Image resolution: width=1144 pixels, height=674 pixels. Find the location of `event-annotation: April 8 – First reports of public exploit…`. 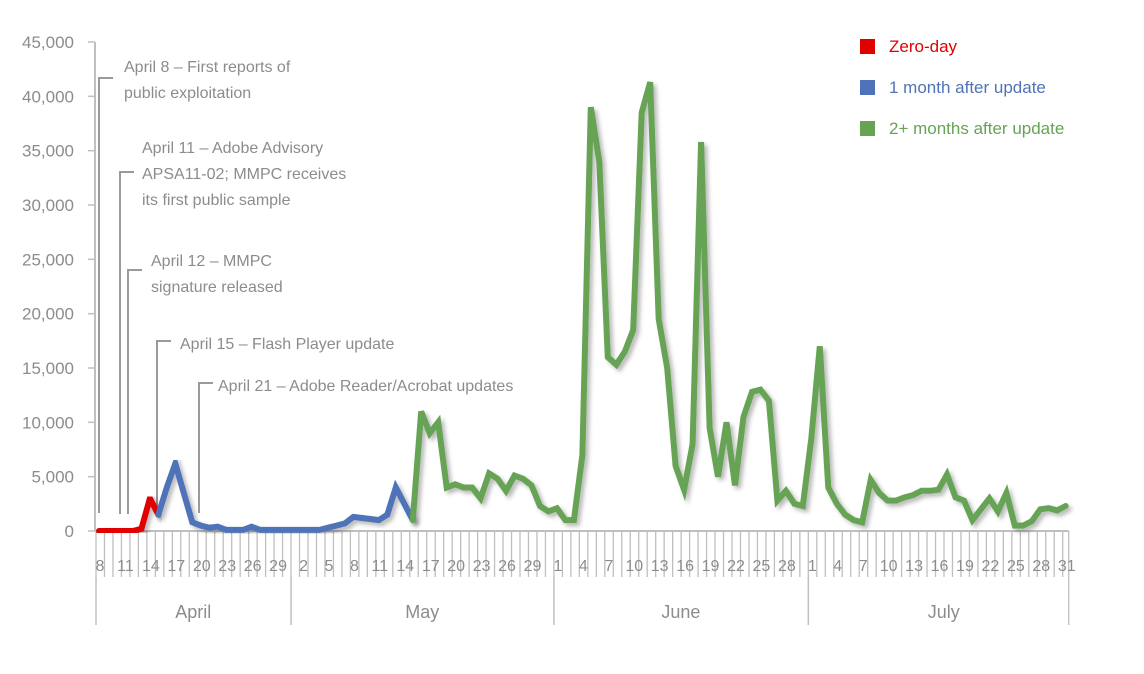

event-annotation: April 8 – First reports of public exploit… is located at coordinates (194, 286).